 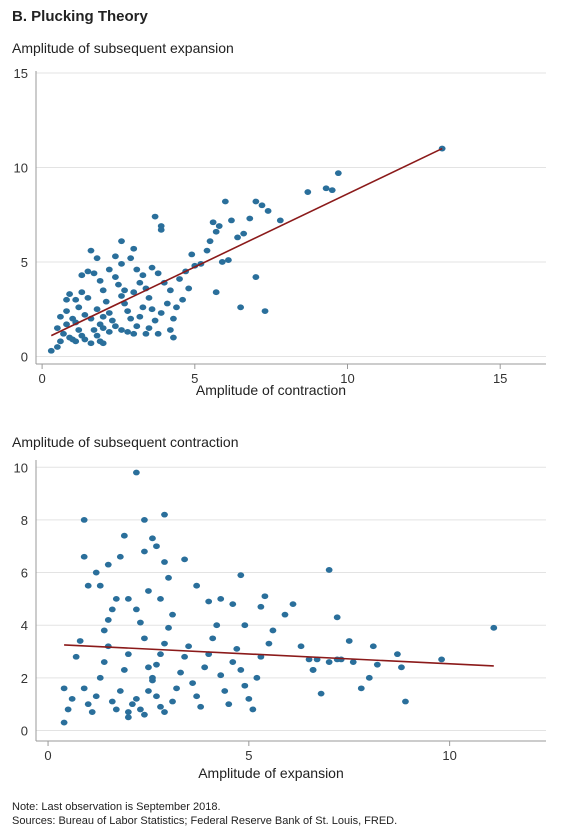 I want to click on y-tick-label: 6, so click(x=24, y=573).